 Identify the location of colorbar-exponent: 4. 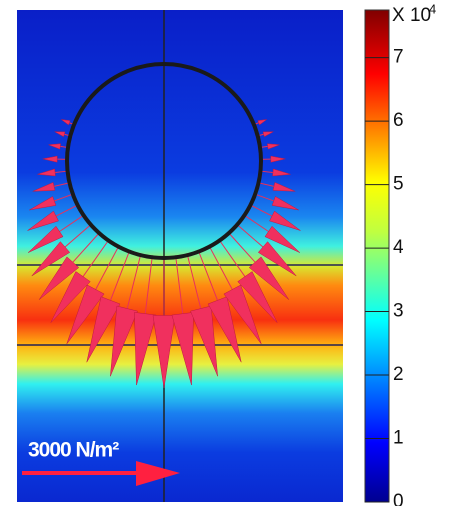
(432, 8).